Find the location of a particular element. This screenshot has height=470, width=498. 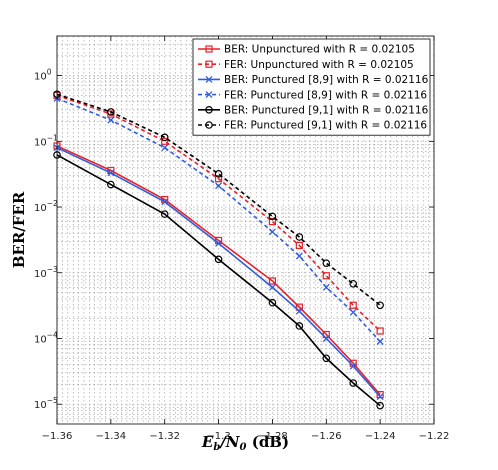

legend-label: FER: Unpunctured with R = 0.02105 is located at coordinates (319, 65).